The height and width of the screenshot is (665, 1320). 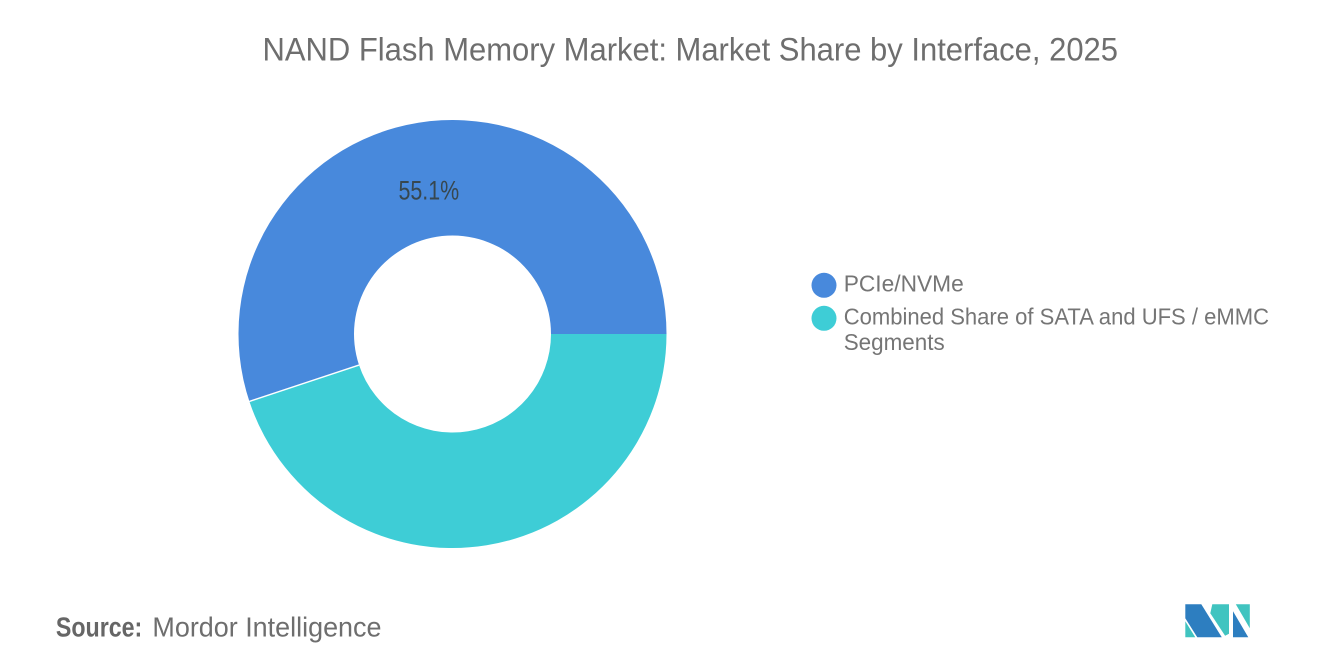 What do you see at coordinates (266, 627) in the screenshot?
I see `svg-text: Mordor Intelligence` at bounding box center [266, 627].